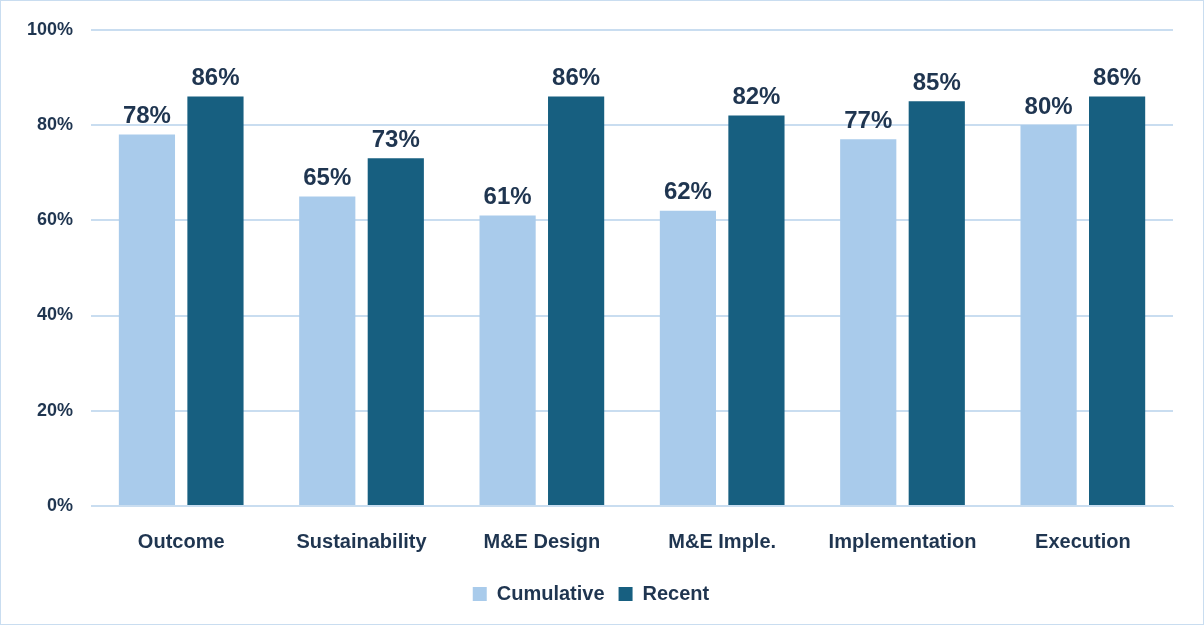 The width and height of the screenshot is (1204, 625). What do you see at coordinates (1048, 105) in the screenshot?
I see `data-label: 80%` at bounding box center [1048, 105].